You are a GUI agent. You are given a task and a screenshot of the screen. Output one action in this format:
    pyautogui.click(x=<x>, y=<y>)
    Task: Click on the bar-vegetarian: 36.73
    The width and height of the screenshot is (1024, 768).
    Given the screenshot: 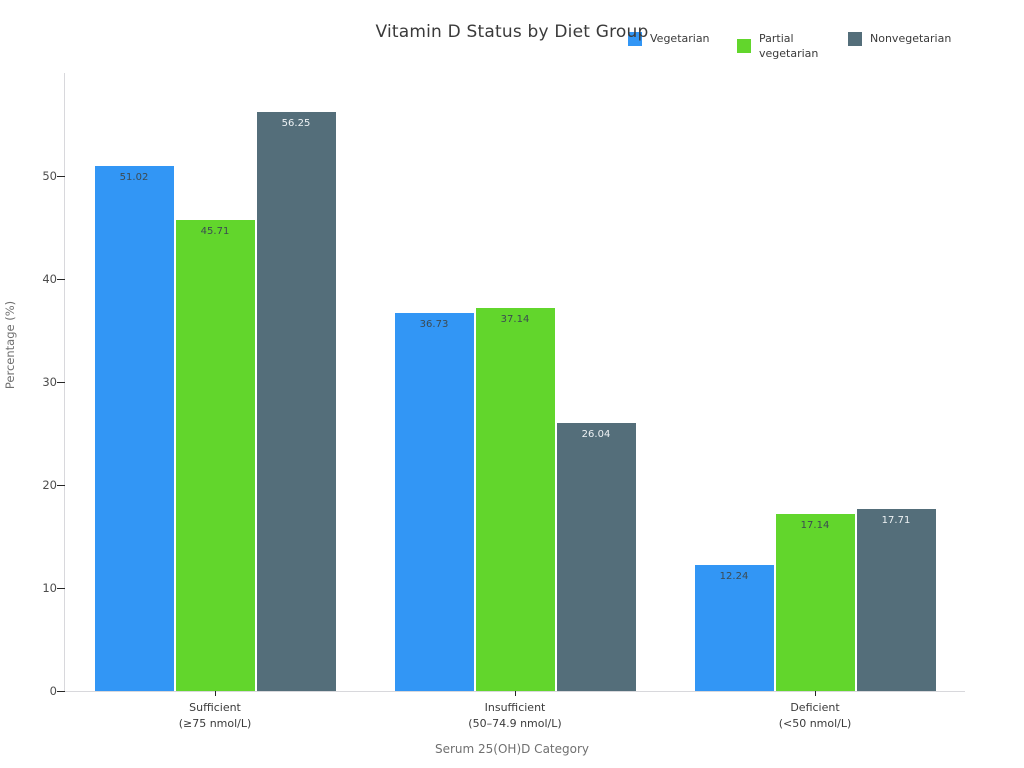 What is the action you would take?
    pyautogui.click(x=434, y=501)
    